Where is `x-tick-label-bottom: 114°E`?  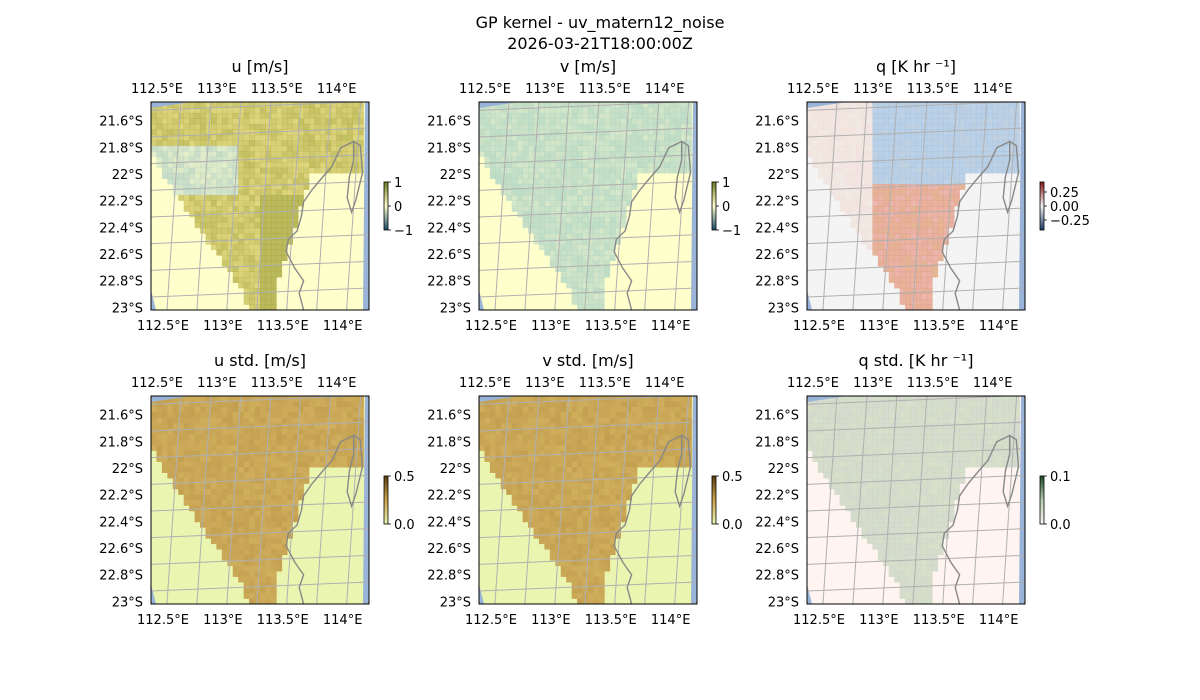
x-tick-label-bottom: 114°E is located at coordinates (343, 326).